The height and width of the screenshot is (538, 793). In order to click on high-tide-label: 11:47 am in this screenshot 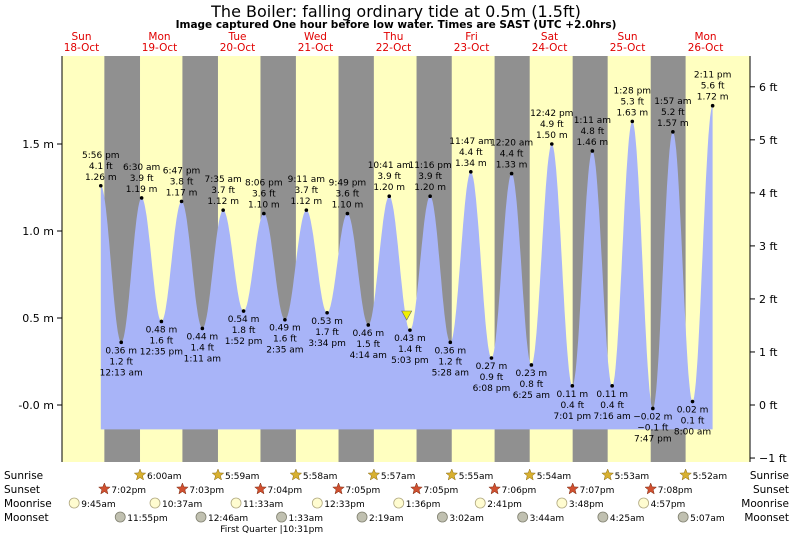, I will do `click(470, 142)`.